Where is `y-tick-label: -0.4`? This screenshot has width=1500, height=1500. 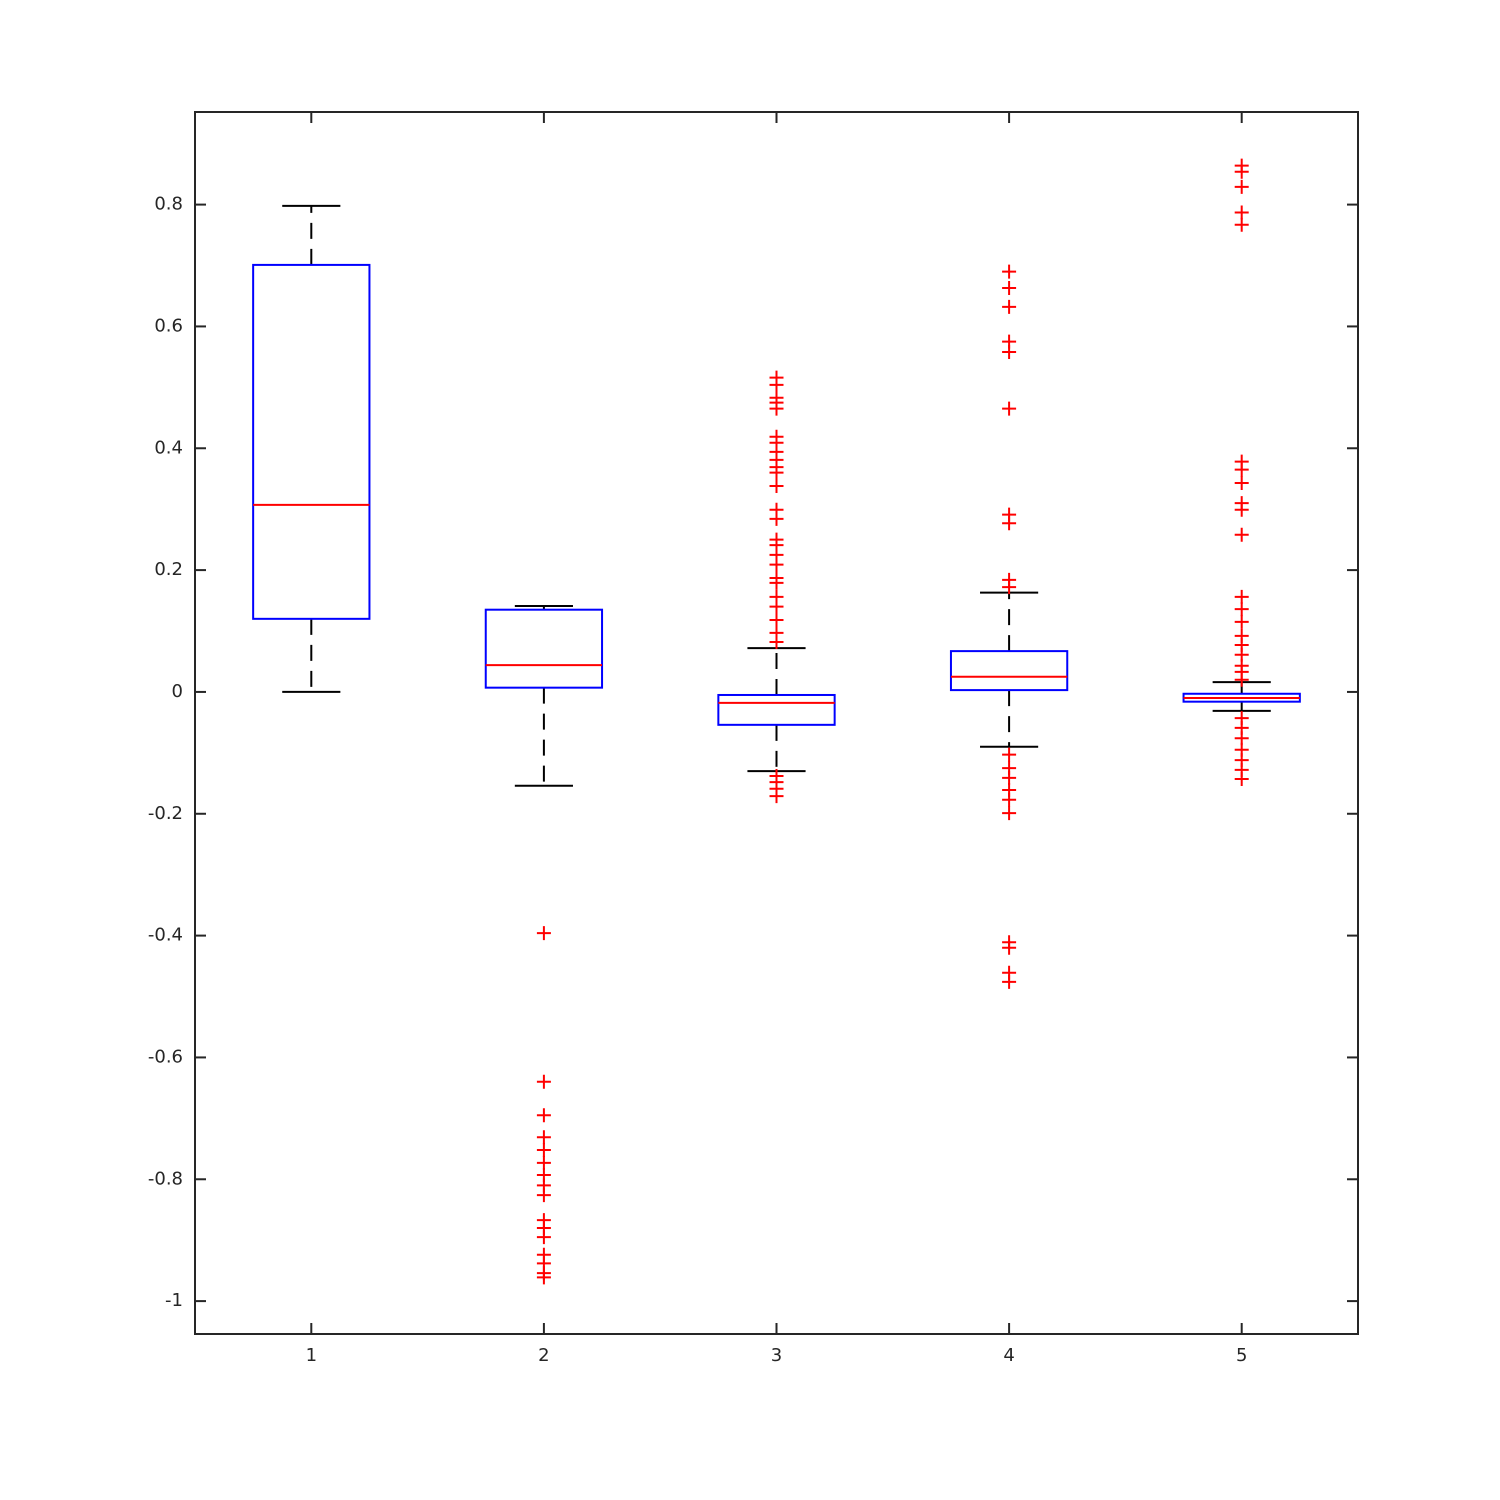
y-tick-label: -0.4 is located at coordinates (165, 935).